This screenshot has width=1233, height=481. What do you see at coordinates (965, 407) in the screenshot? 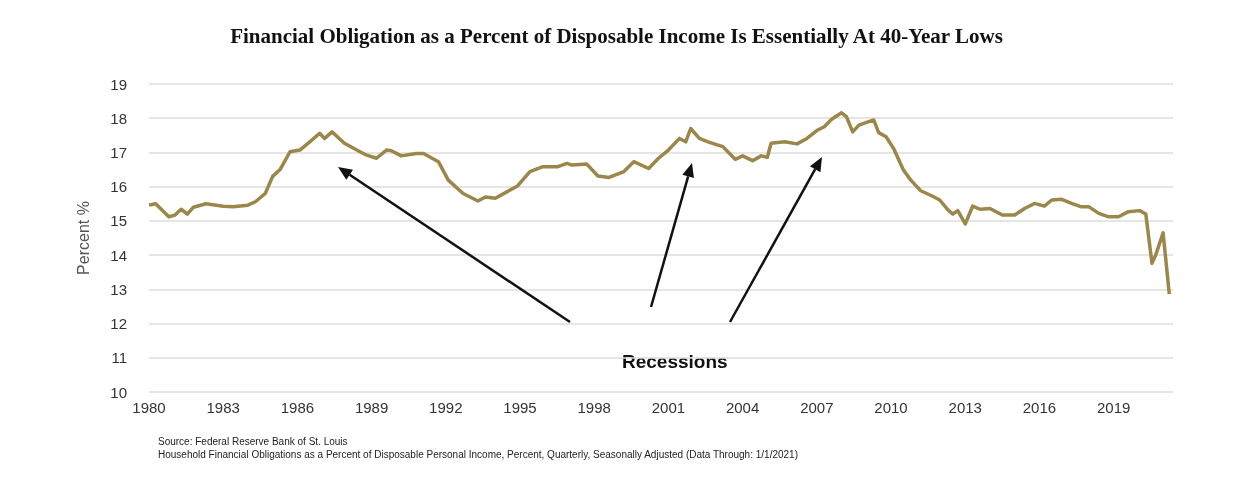
I see `x-tick-label: 2013` at bounding box center [965, 407].